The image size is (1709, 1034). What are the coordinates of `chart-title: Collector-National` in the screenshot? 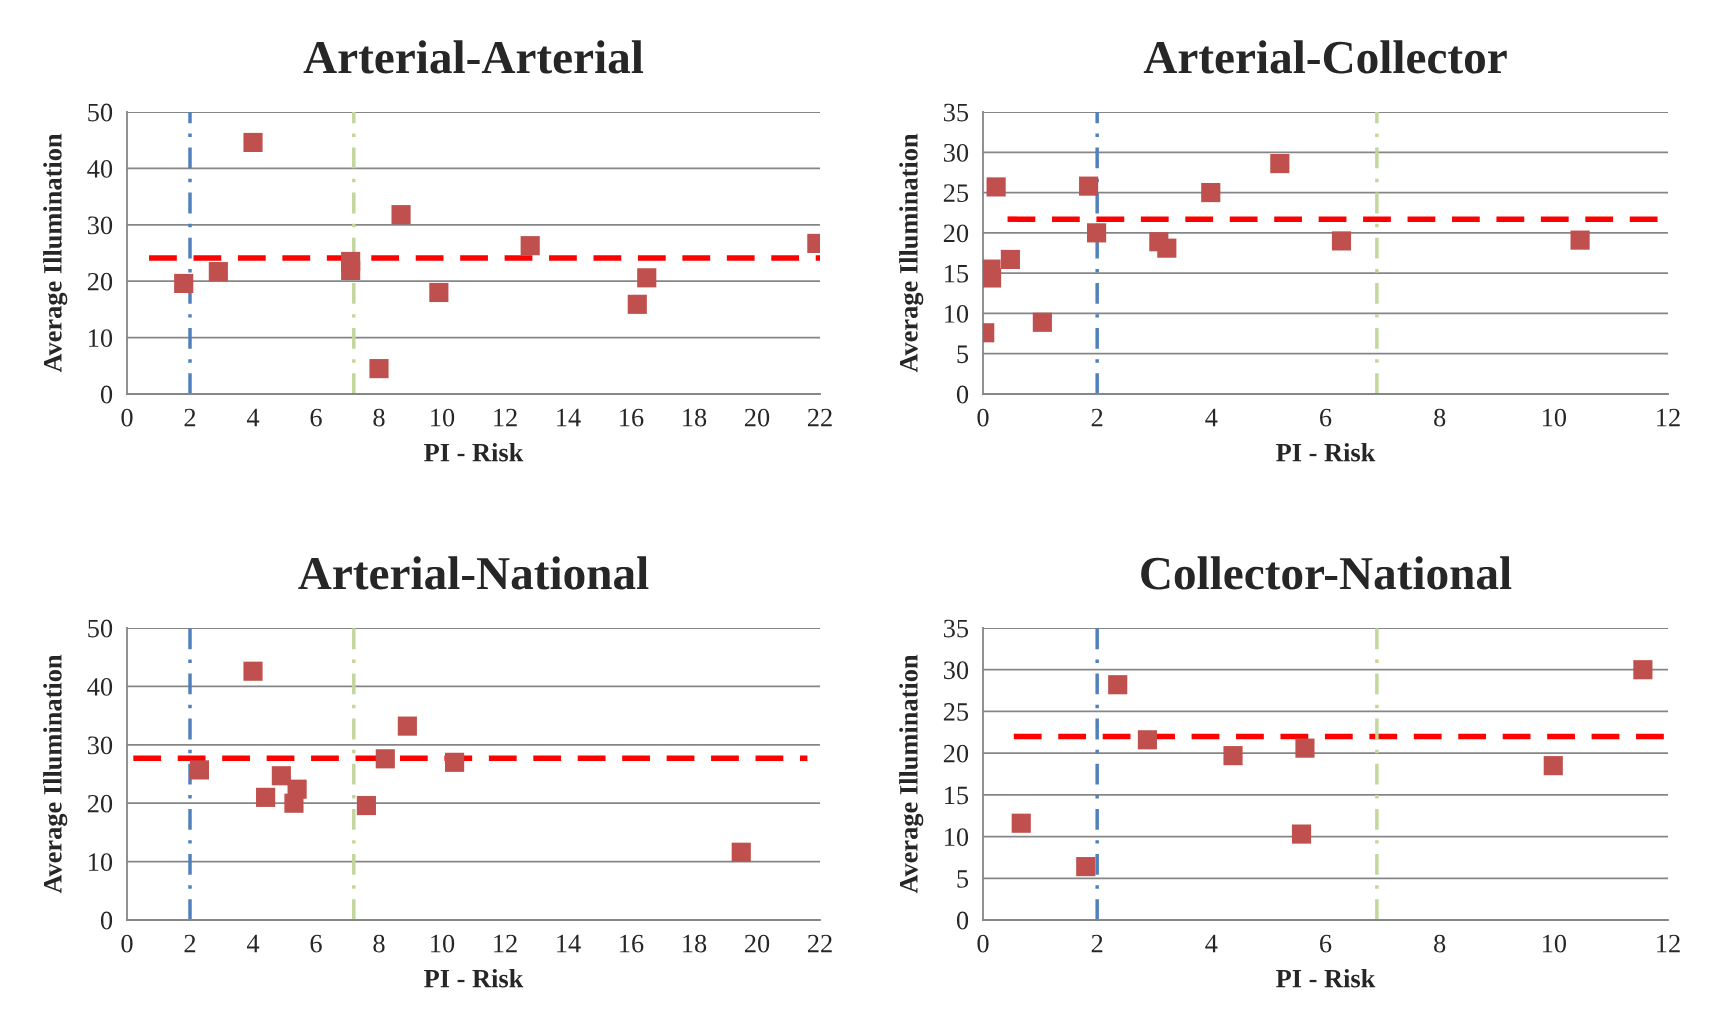 It's located at (1326, 573).